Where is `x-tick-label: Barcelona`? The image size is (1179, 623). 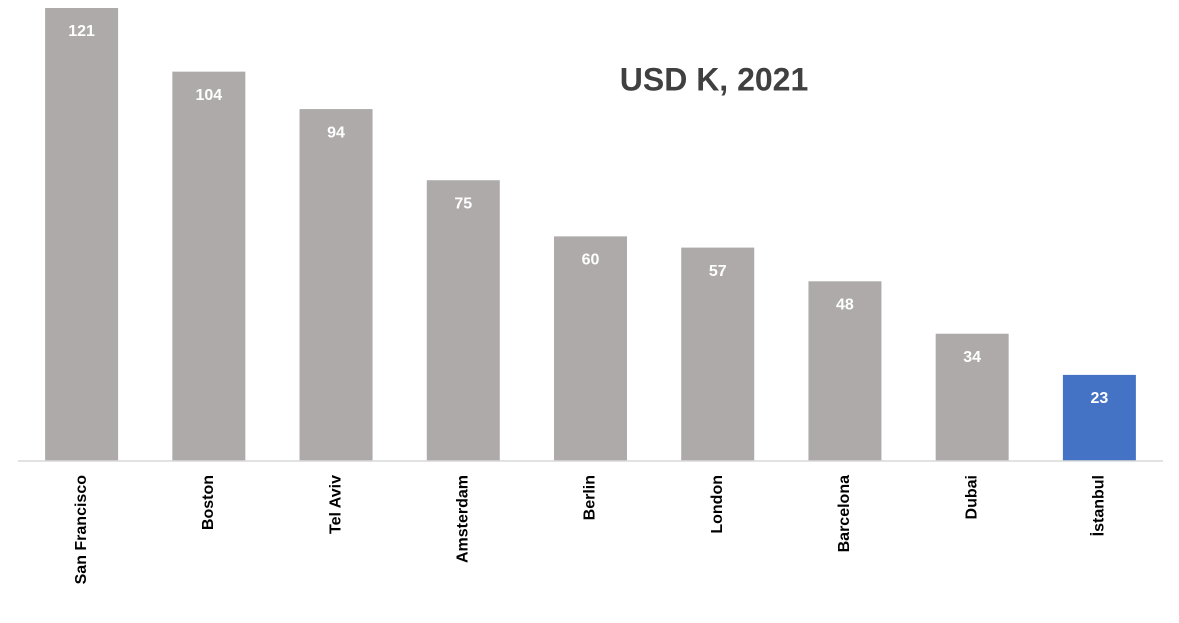
x-tick-label: Barcelona is located at coordinates (844, 513).